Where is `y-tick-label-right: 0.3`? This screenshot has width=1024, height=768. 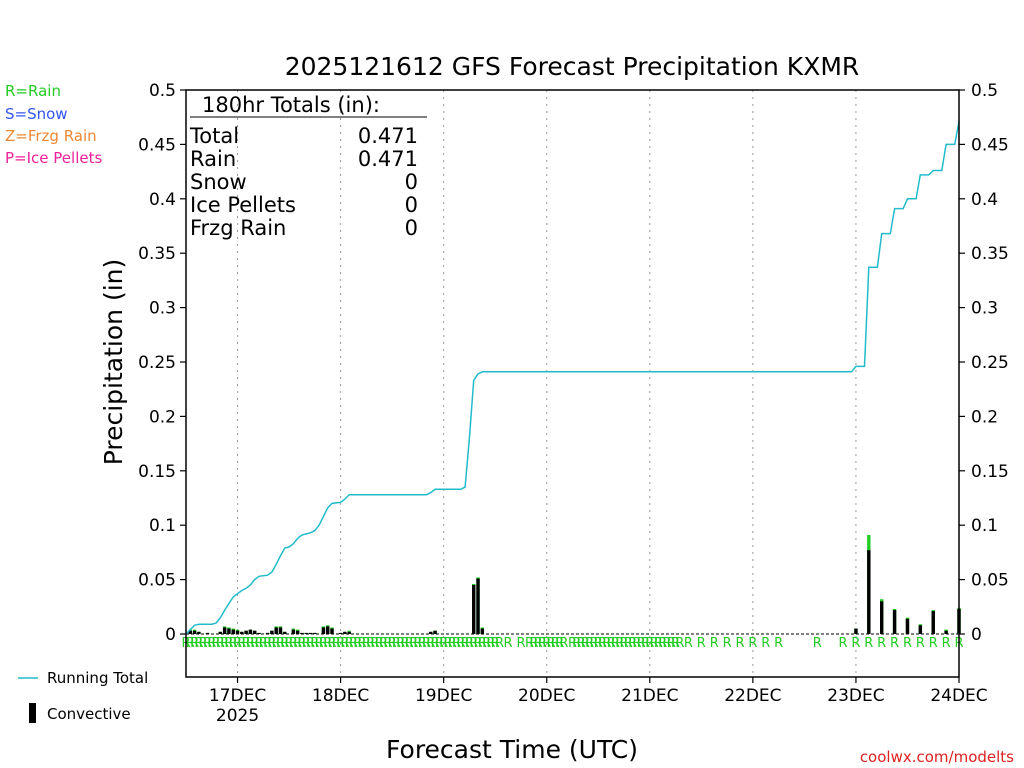 y-tick-label-right: 0.3 is located at coordinates (984, 309).